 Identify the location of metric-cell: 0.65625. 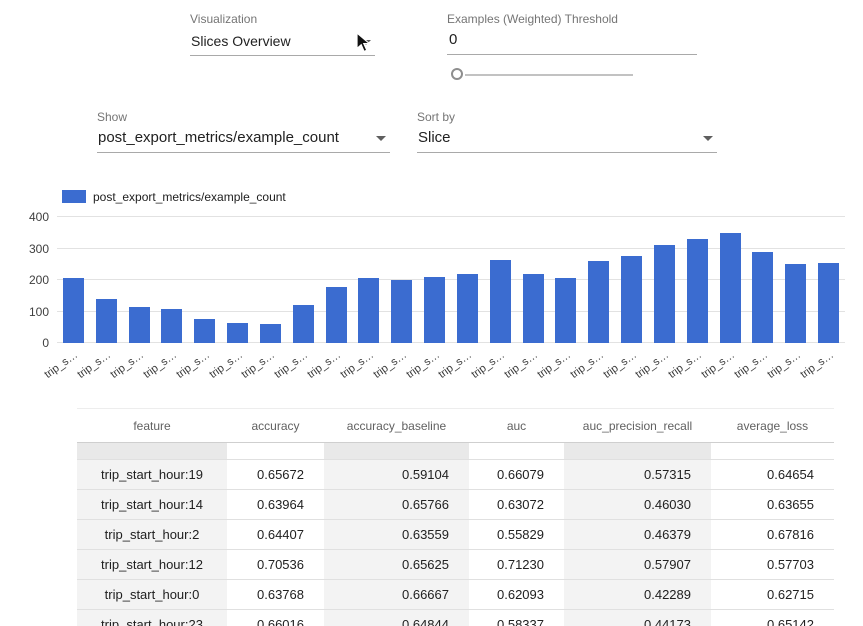
(396, 564).